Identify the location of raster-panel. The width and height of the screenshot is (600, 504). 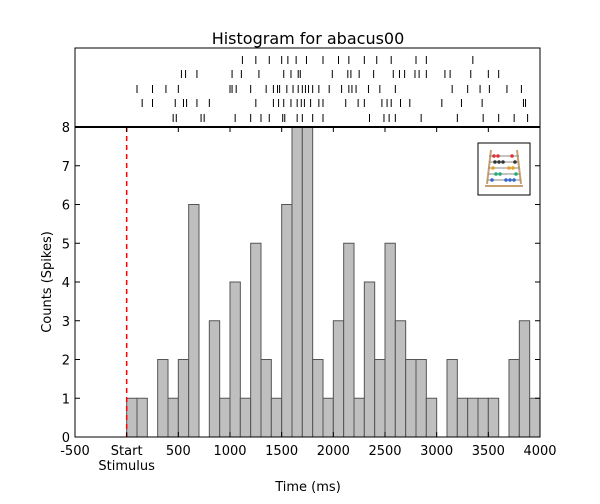
(332, 89).